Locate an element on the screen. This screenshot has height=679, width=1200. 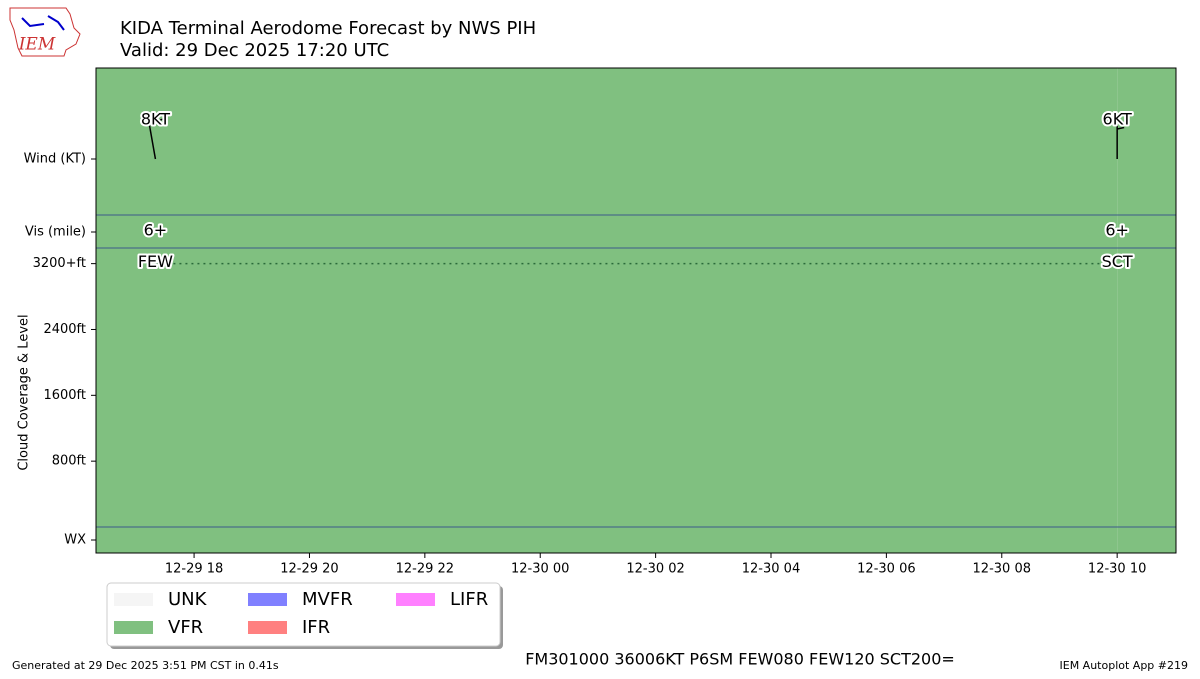
row-label: Wind (KT) is located at coordinates (55, 159).